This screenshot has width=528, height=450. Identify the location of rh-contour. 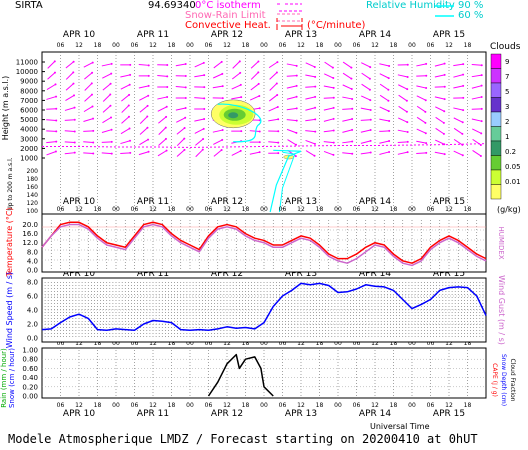
(285, 181).